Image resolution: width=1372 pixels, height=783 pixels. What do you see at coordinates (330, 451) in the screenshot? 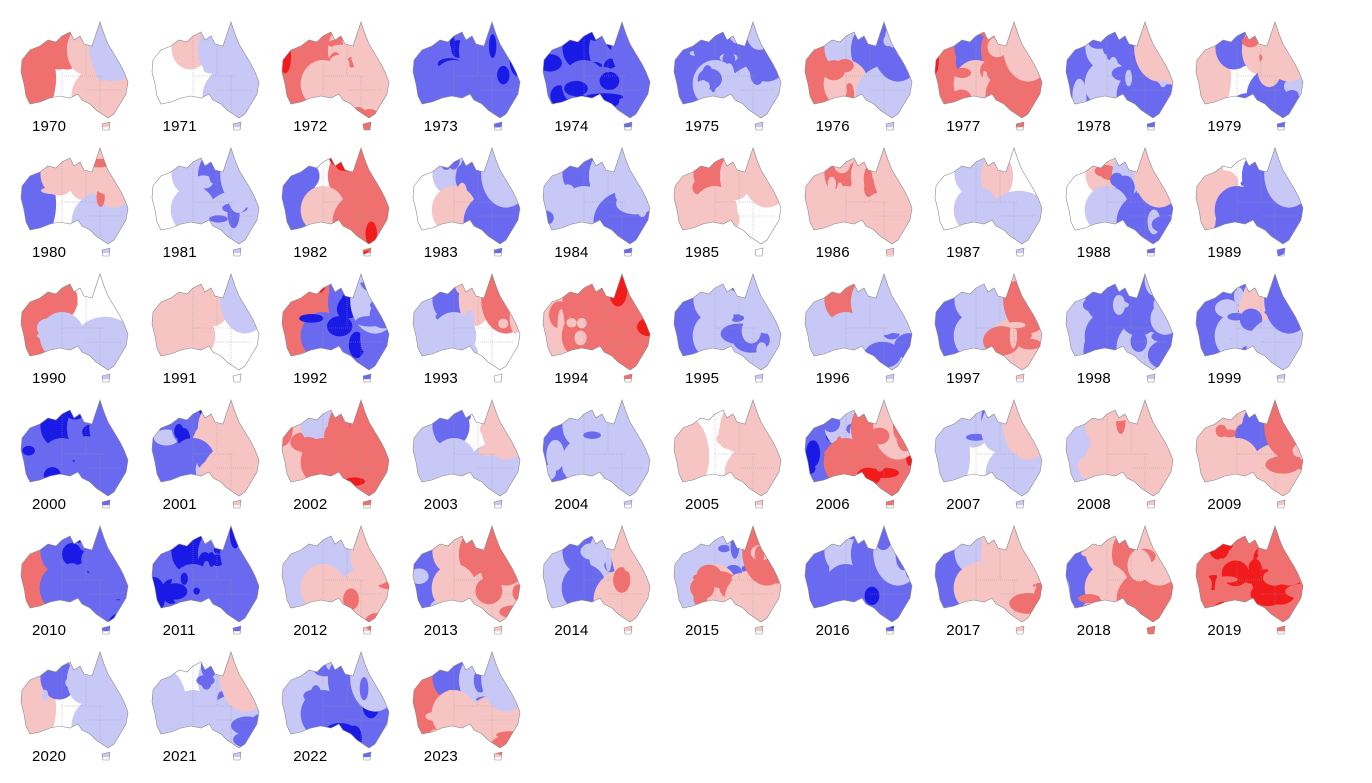
I see `map-panel-2002: 2002` at bounding box center [330, 451].